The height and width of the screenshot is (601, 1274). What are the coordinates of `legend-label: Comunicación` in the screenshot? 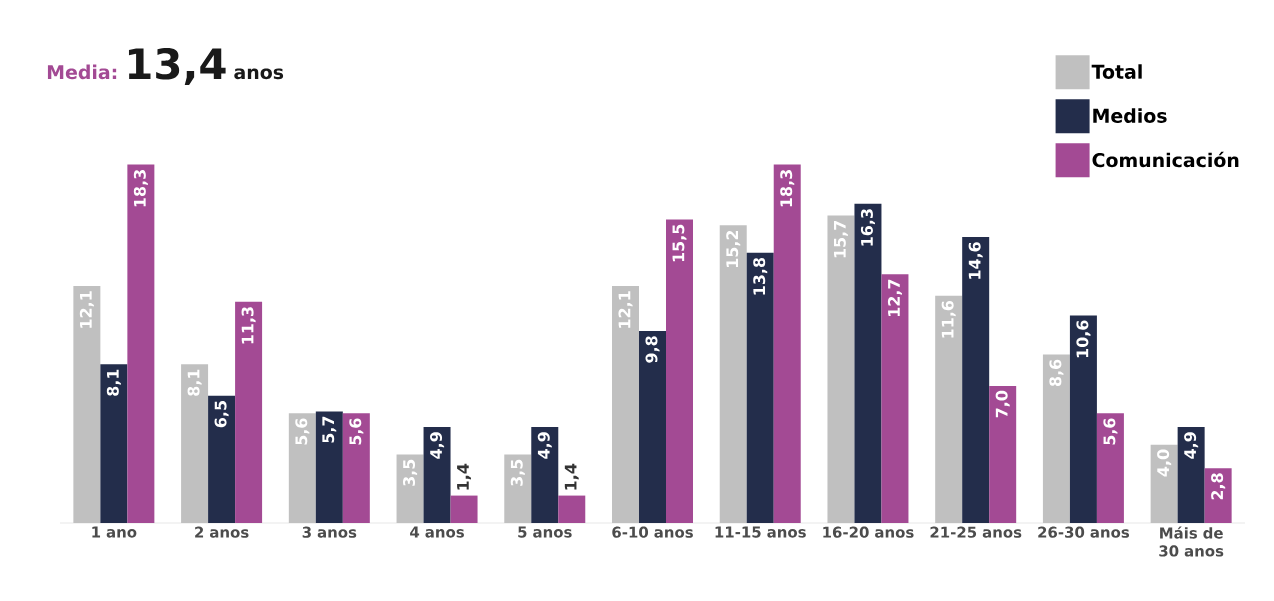 It's located at (1165, 159).